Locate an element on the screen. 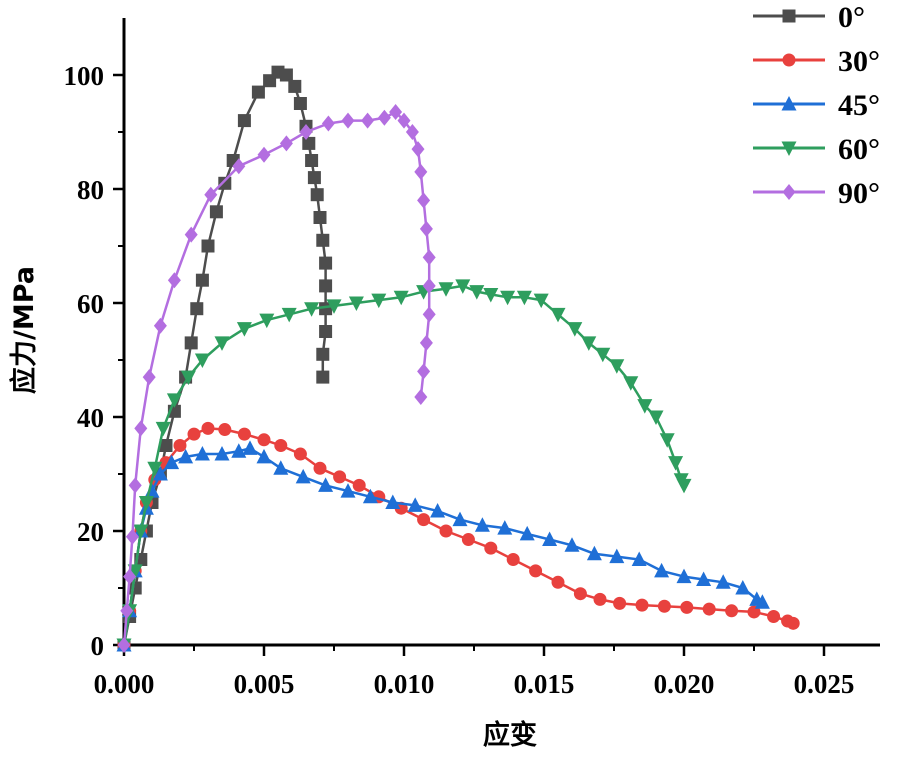  x-tick-label: 0.015 is located at coordinates (544, 684).